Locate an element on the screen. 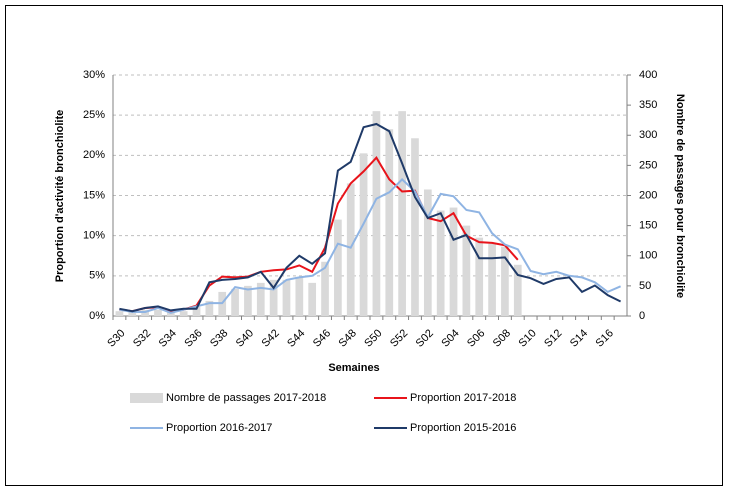 This screenshot has height=497, width=729. y-tick-label: 20% is located at coordinates (94, 155).